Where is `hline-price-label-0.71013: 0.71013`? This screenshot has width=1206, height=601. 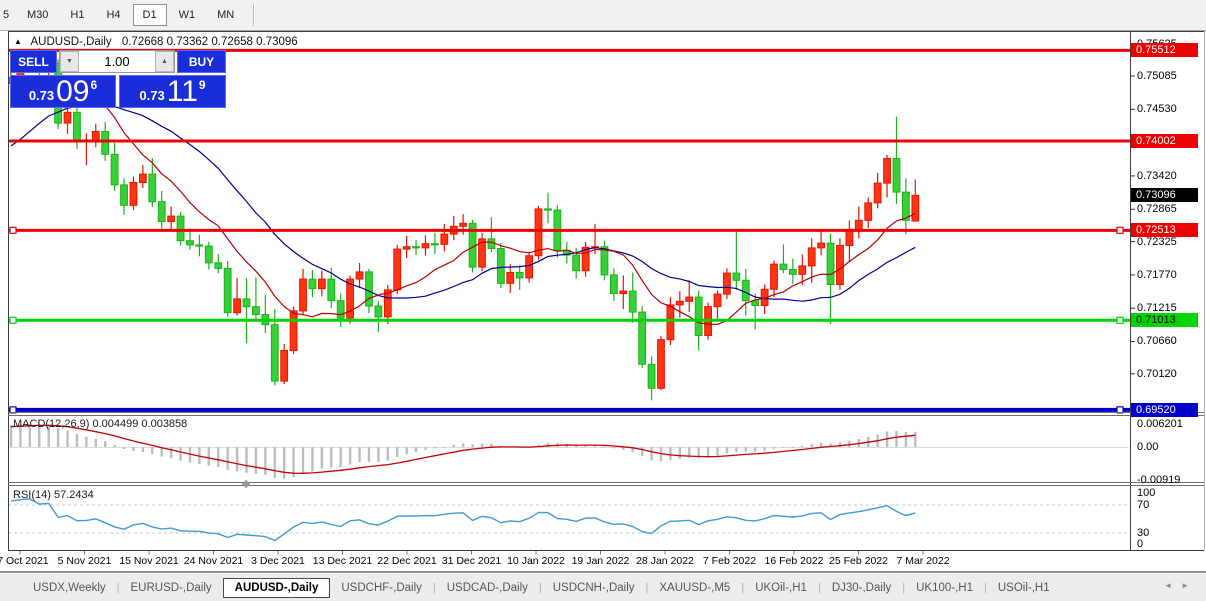
hline-price-label-0.71013: 0.71013 is located at coordinates (1164, 320).